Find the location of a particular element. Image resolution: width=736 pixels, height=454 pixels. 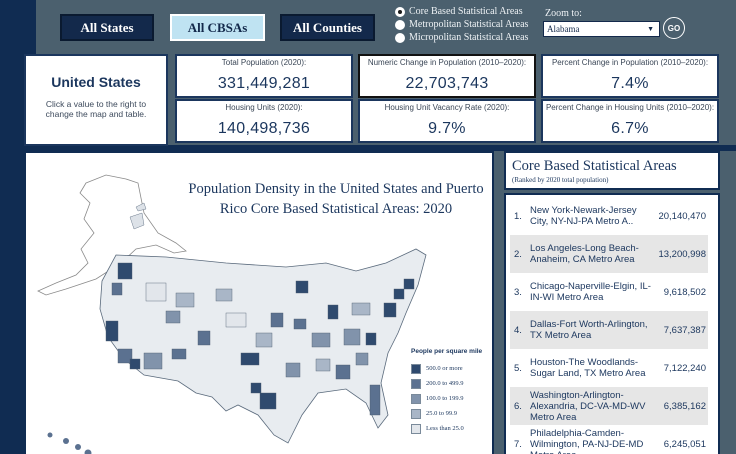

legend-item: Less than 25.0 is located at coordinates (446, 428).